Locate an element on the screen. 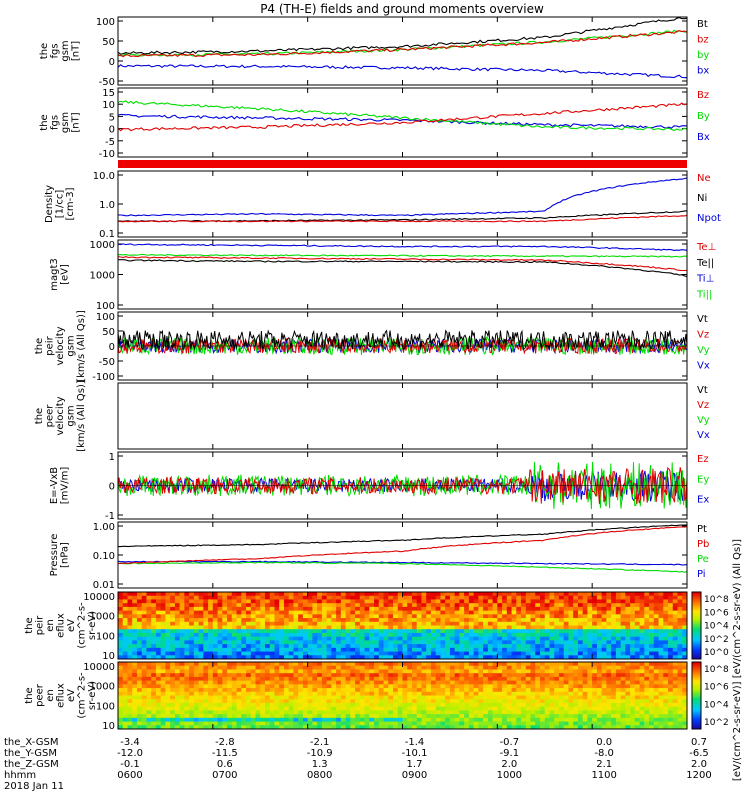  ylabel-line: sr-eV) is located at coordinates (92, 625).